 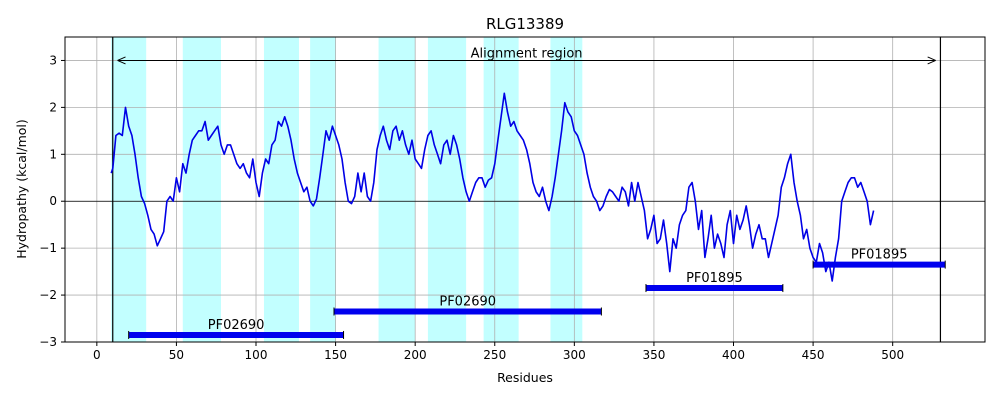 I want to click on arrow-right-head, so click(x=931, y=60).